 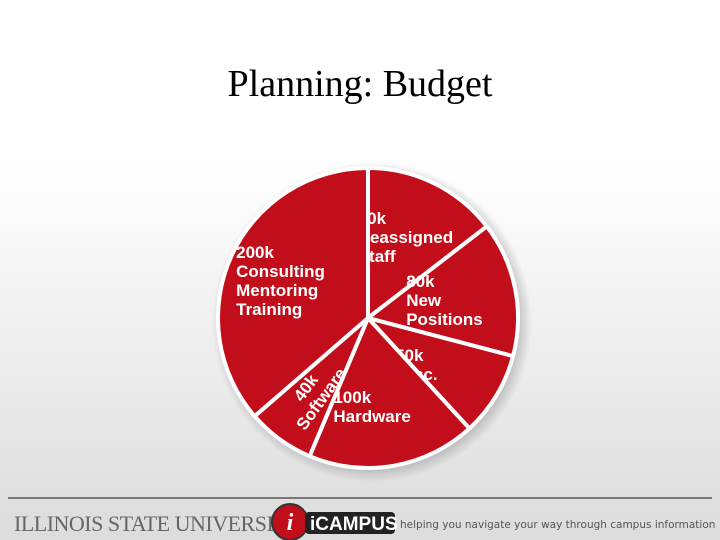 What do you see at coordinates (424, 300) in the screenshot?
I see `slice-category-label: New` at bounding box center [424, 300].